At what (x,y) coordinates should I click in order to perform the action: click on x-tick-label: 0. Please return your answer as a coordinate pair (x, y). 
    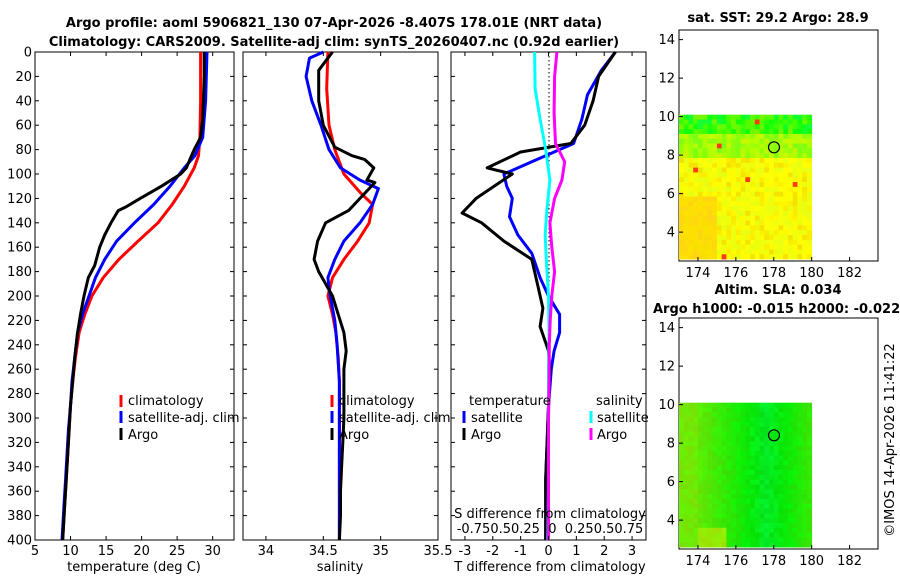
    Looking at the image, I should click on (548, 551).